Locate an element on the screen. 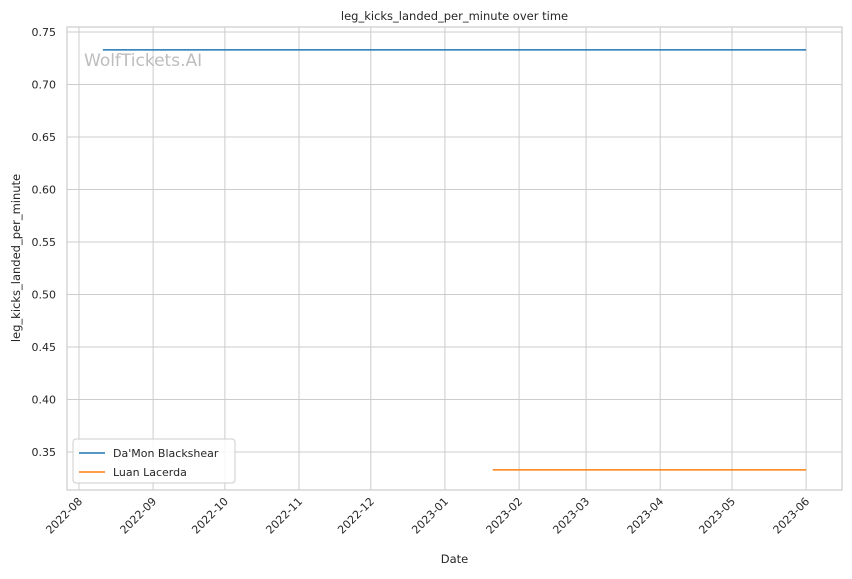 This screenshot has width=852, height=579. y-tick-label: 0.55 is located at coordinates (44, 242).